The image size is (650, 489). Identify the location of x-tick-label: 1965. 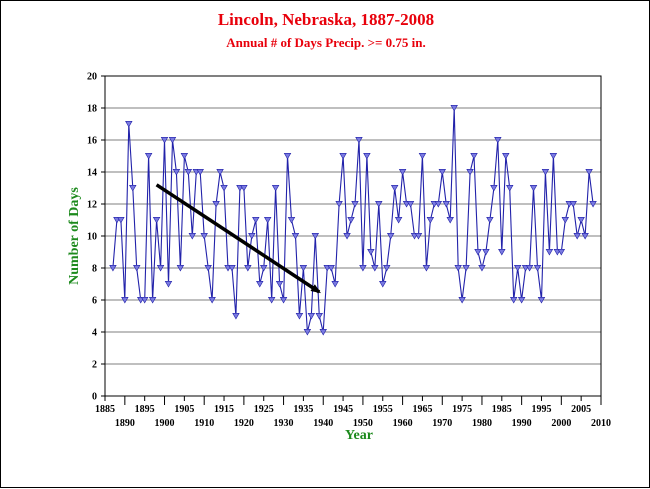
(422, 409).